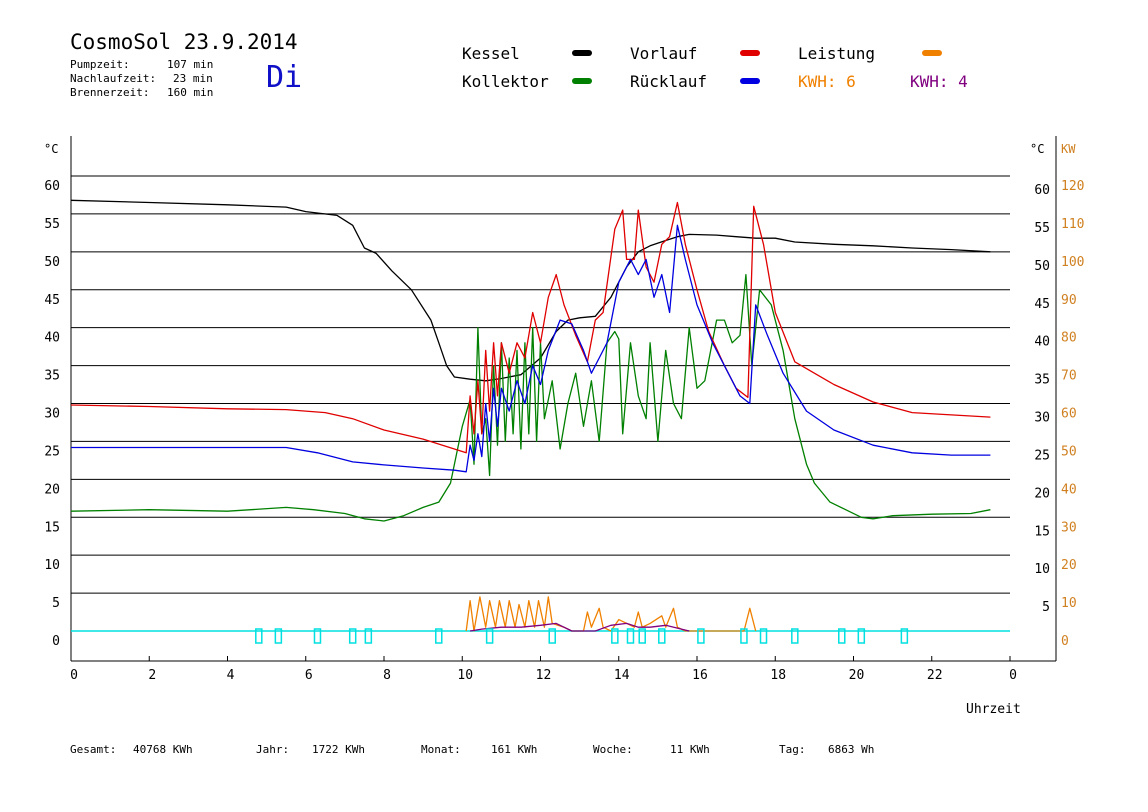 The image size is (1148, 812). What do you see at coordinates (792, 749) in the screenshot?
I see `footer-tag-label: Tag:` at bounding box center [792, 749].